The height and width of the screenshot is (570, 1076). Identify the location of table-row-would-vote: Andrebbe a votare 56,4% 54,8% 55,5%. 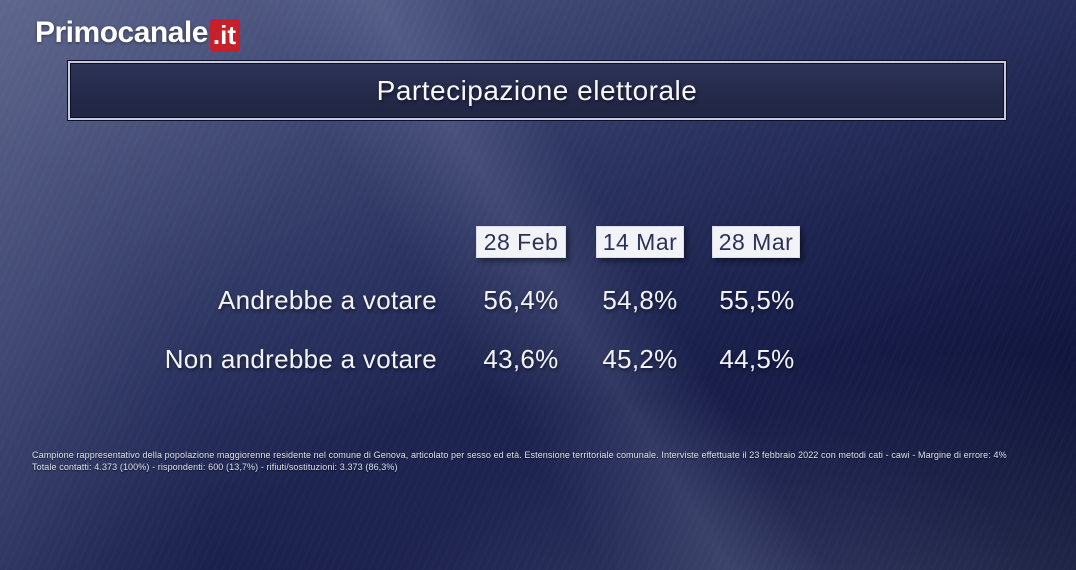
(538, 300).